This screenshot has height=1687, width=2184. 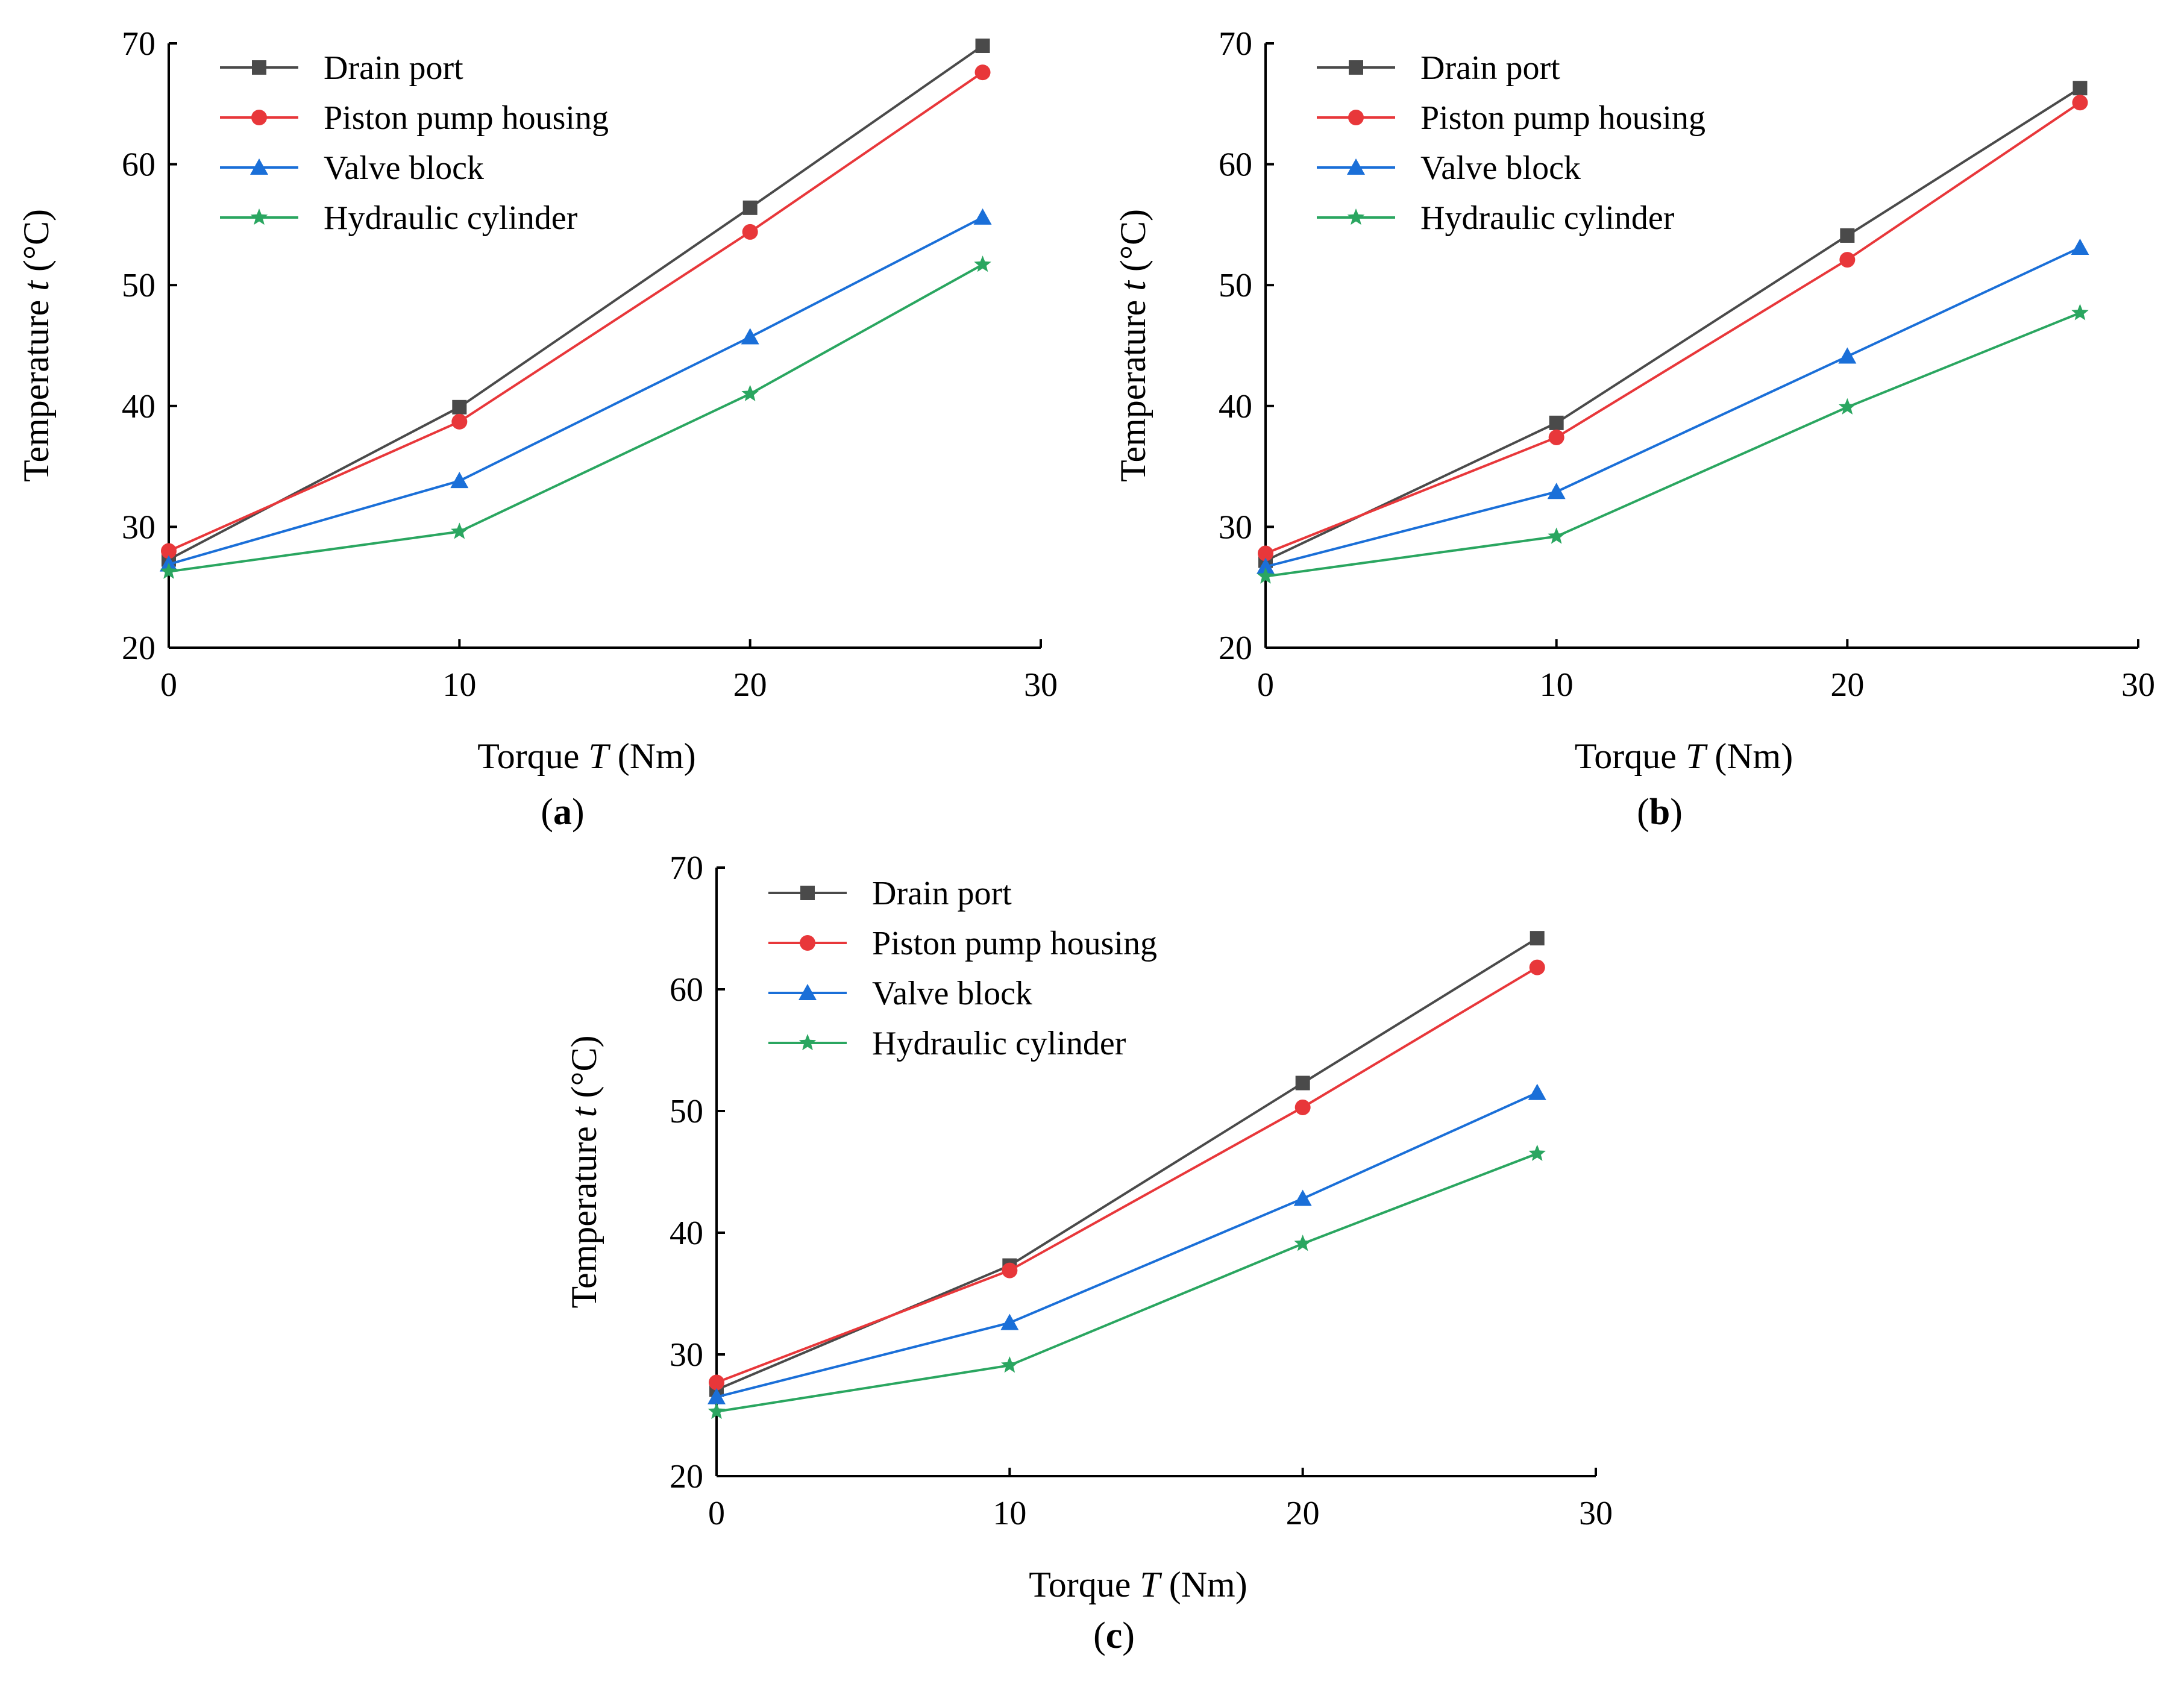 I want to click on panel-label-letter: c, so click(x=1114, y=1636).